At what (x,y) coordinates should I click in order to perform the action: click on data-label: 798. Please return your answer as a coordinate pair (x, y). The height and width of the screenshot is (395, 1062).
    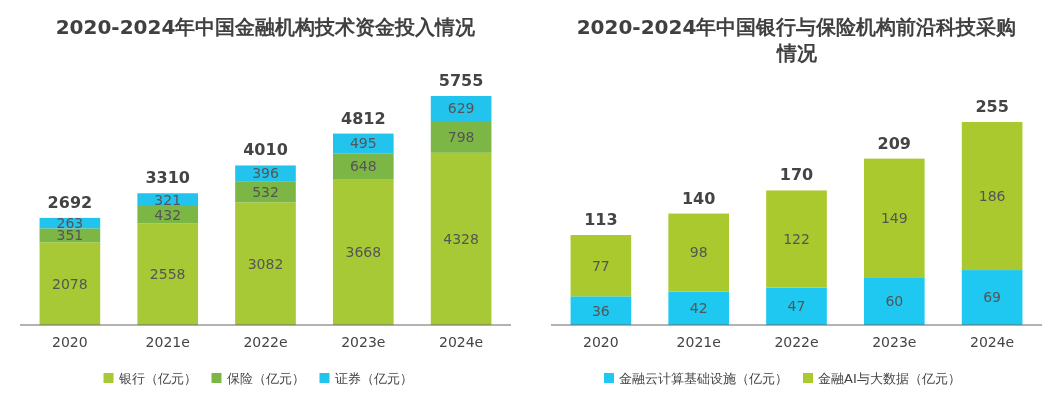
    Looking at the image, I should click on (461, 136).